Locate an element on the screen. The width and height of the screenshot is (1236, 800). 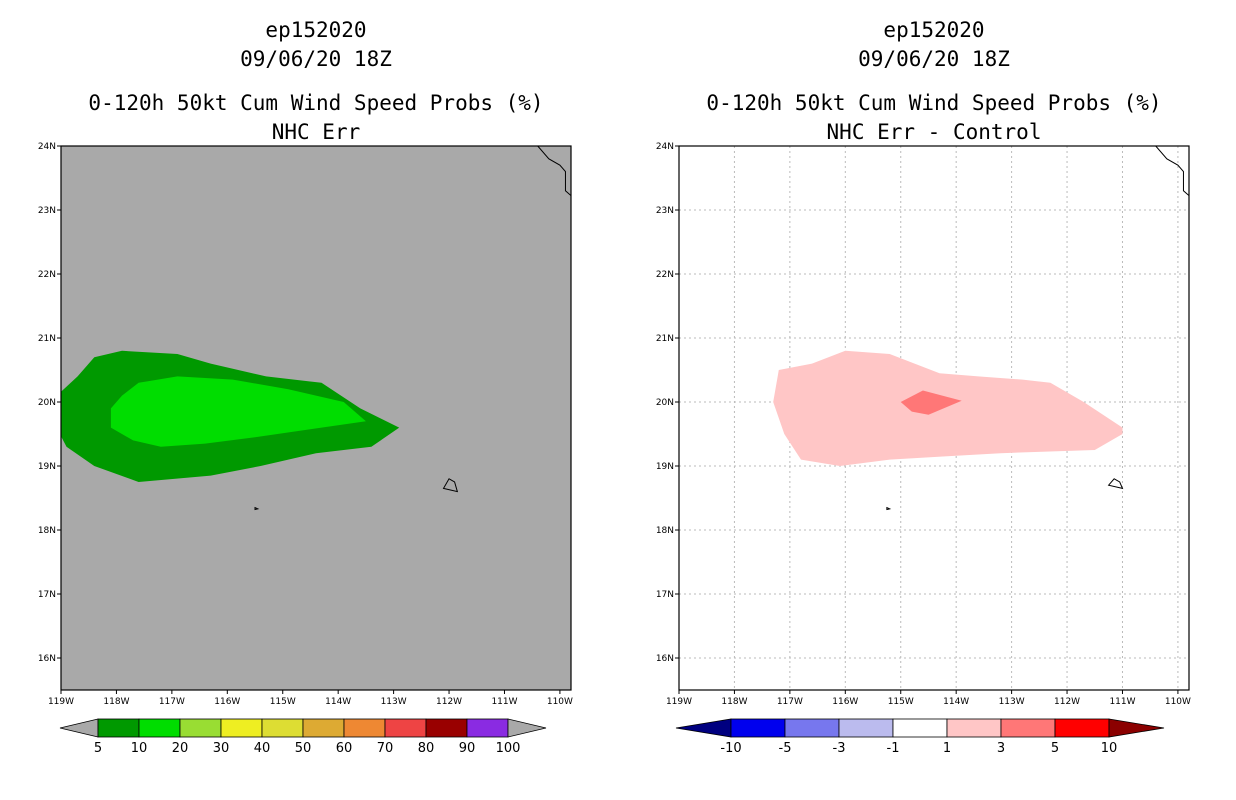
colorbar-label: 100 is located at coordinates (508, 748).